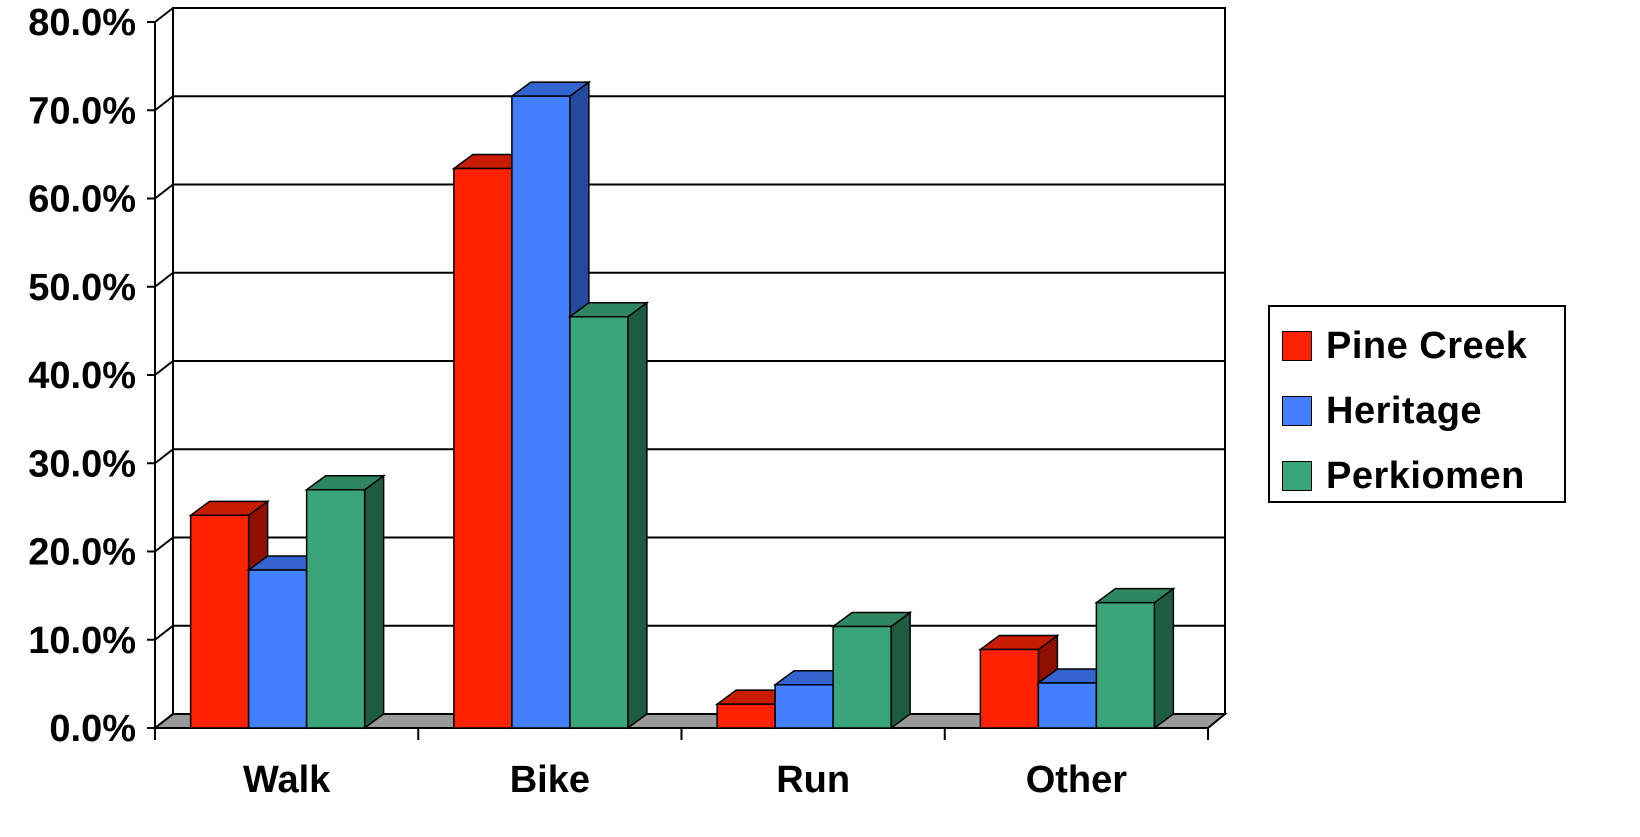 This screenshot has width=1640, height=837. Describe the element at coordinates (92, 729) in the screenshot. I see `y-tick-label: 0.0%` at that location.